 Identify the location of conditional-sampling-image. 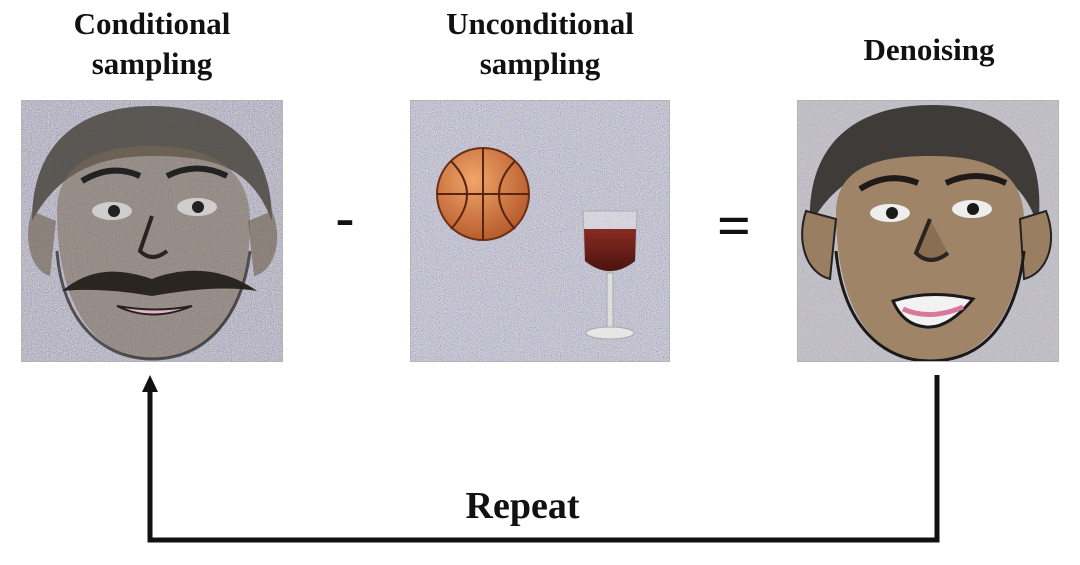
(152, 231).